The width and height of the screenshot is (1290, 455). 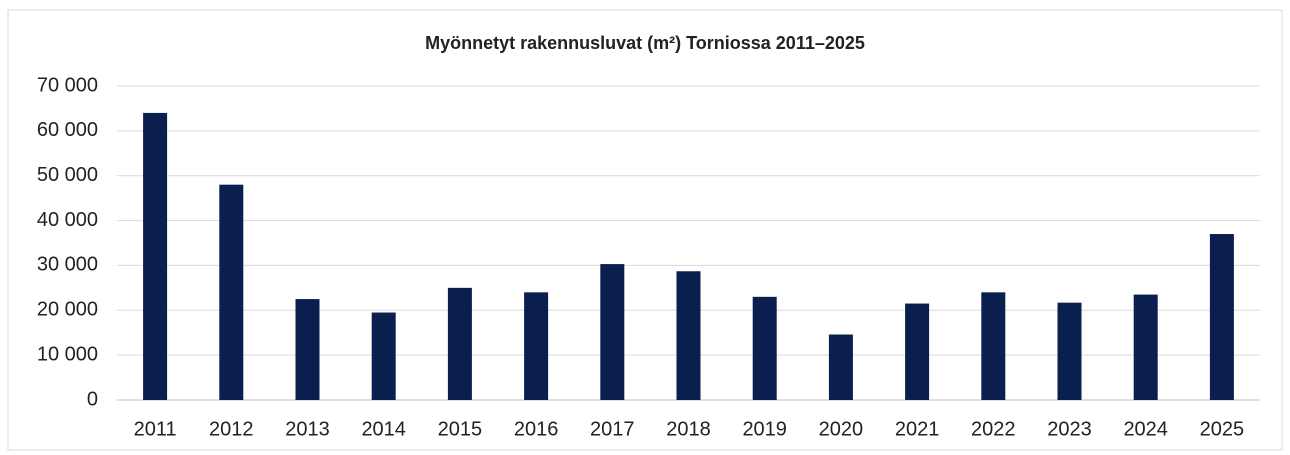 What do you see at coordinates (1145, 429) in the screenshot?
I see `x-tick-label: 2024` at bounding box center [1145, 429].